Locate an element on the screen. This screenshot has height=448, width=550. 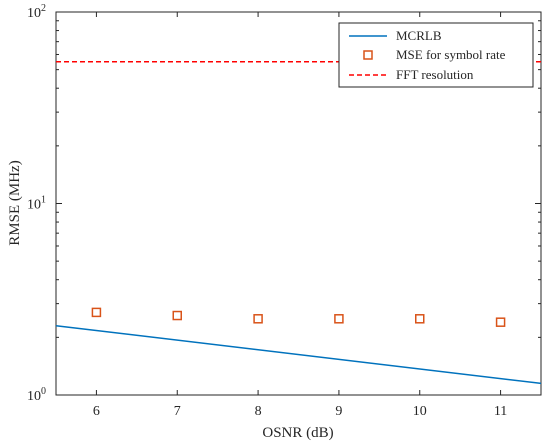
y-tick-label: 10² is located at coordinates (36, 12).